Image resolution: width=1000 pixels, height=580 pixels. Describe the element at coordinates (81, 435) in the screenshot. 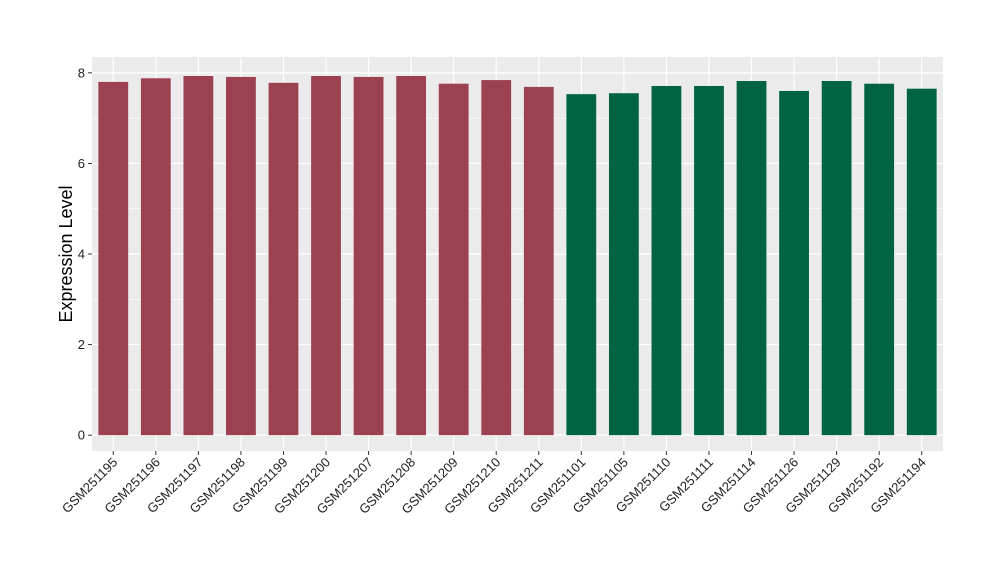

I see `y-tick-label: 0` at that location.